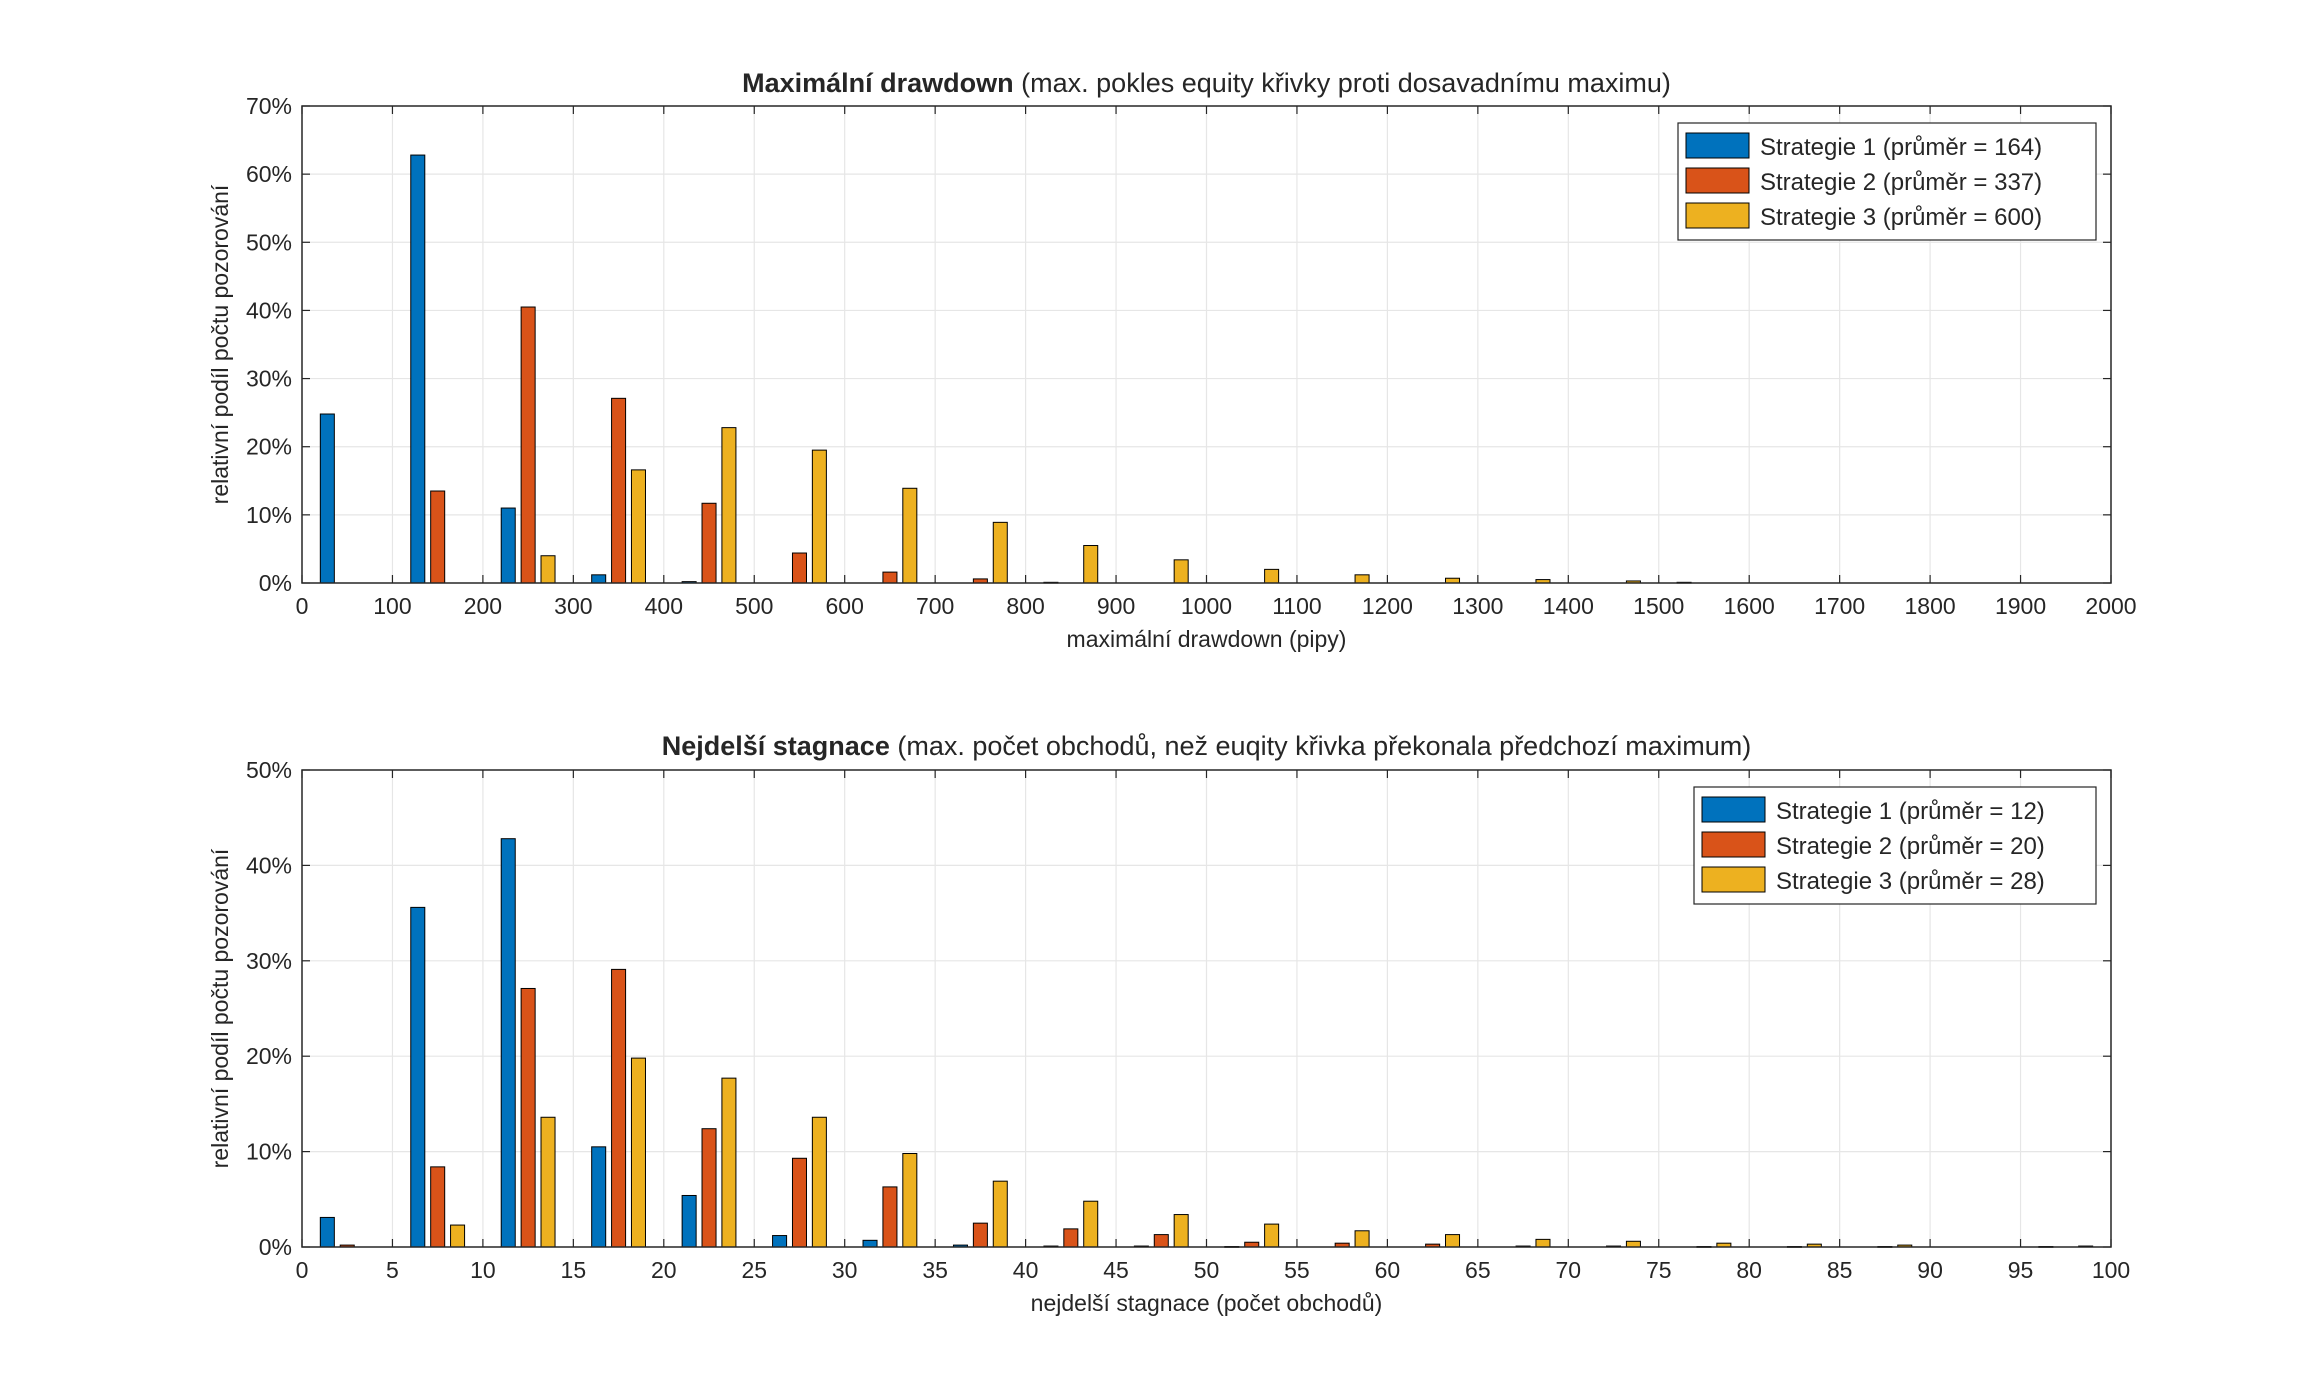 This screenshot has height=1382, width=2303. What do you see at coordinates (574, 1270) in the screenshot?
I see `stagnation-x-tick-label: 15` at bounding box center [574, 1270].